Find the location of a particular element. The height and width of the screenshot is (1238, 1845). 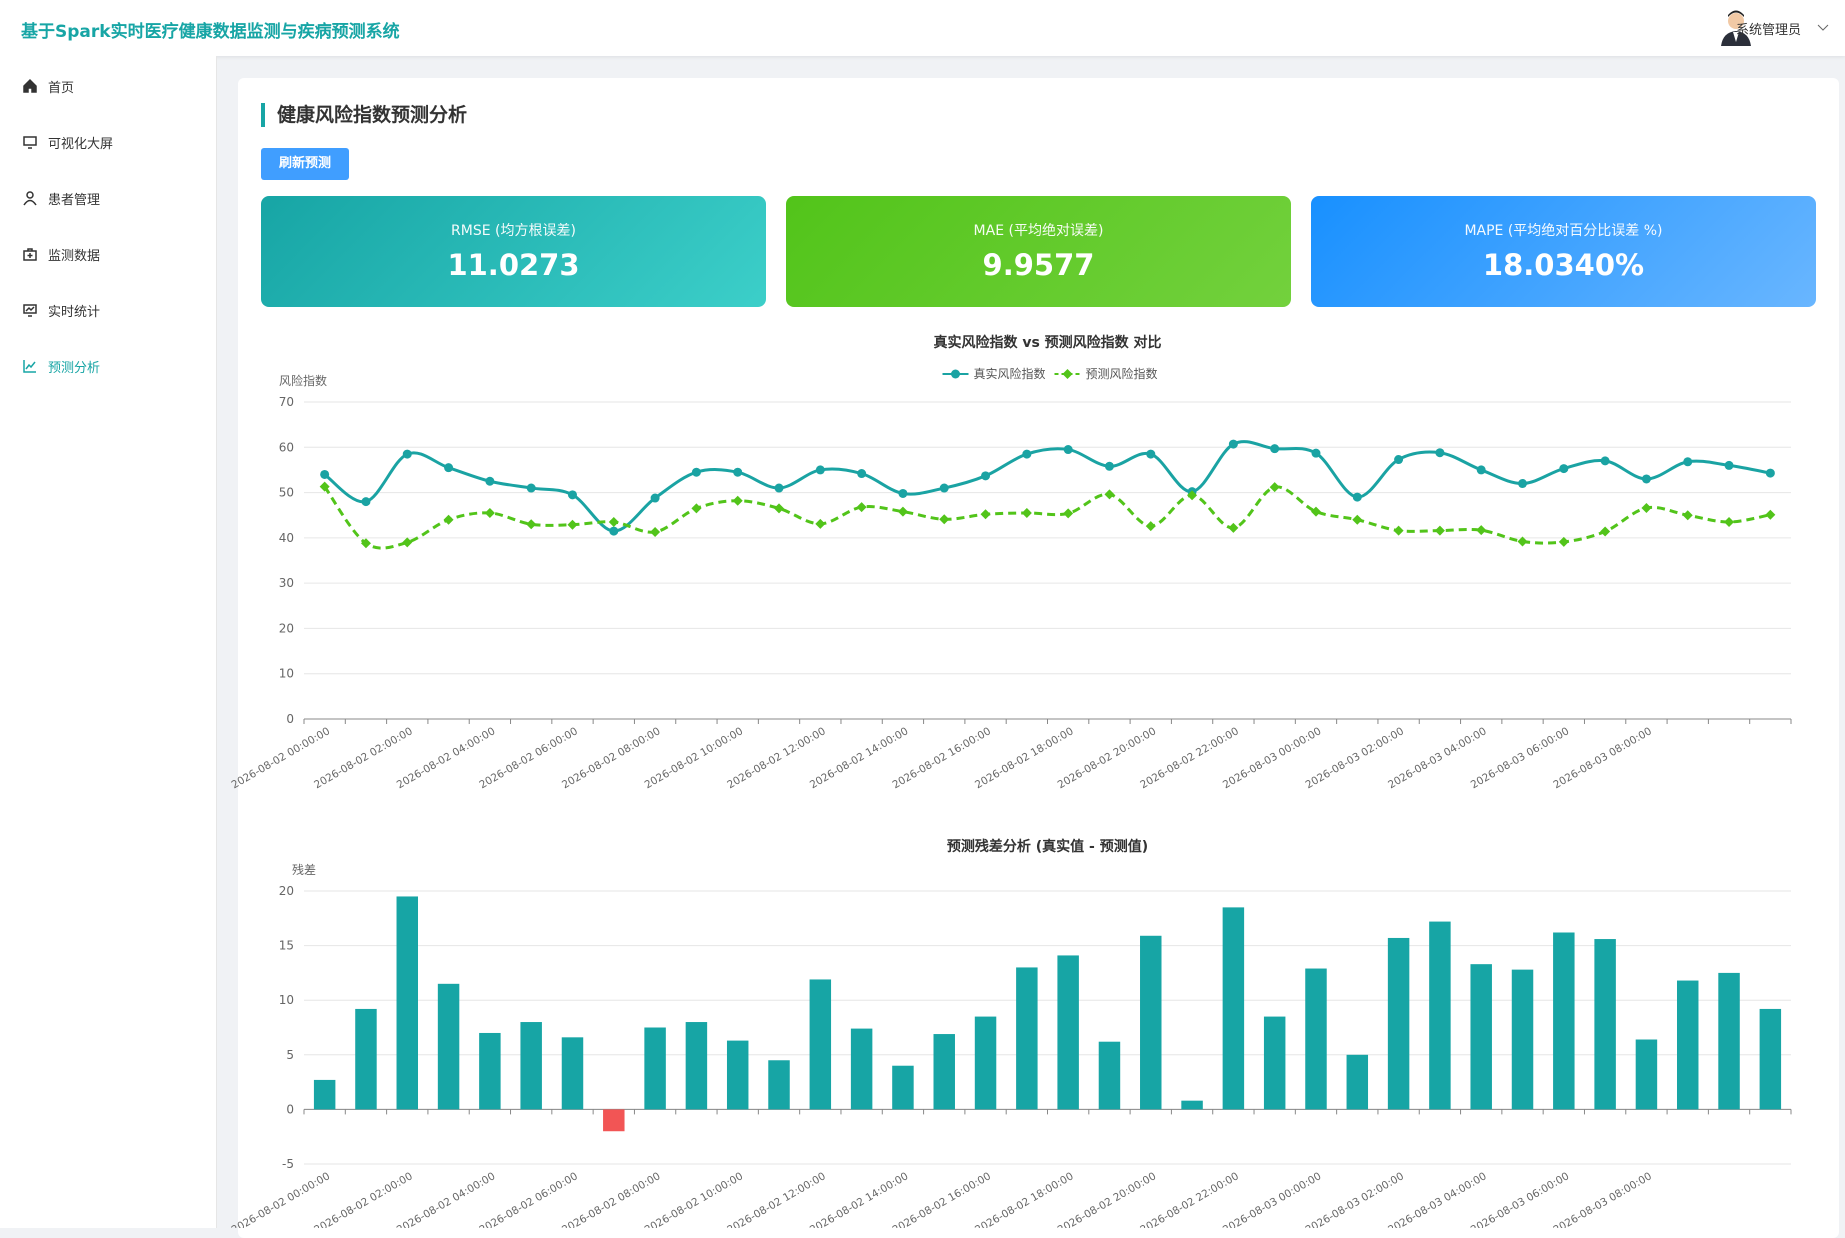

nav-item: 首页 is located at coordinates (48, 86).